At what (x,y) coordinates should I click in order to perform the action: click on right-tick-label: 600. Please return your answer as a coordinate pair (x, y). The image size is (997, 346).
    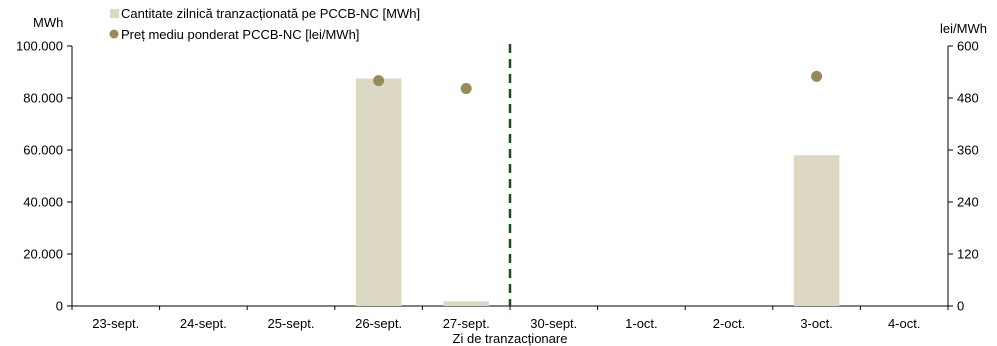
    Looking at the image, I should click on (968, 46).